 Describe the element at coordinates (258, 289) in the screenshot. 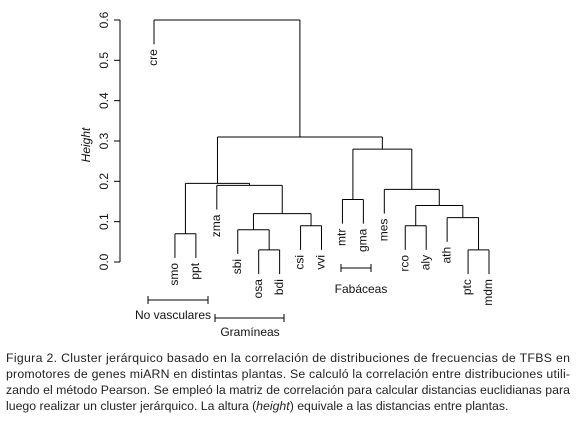

I see `leaf-label: osa` at that location.